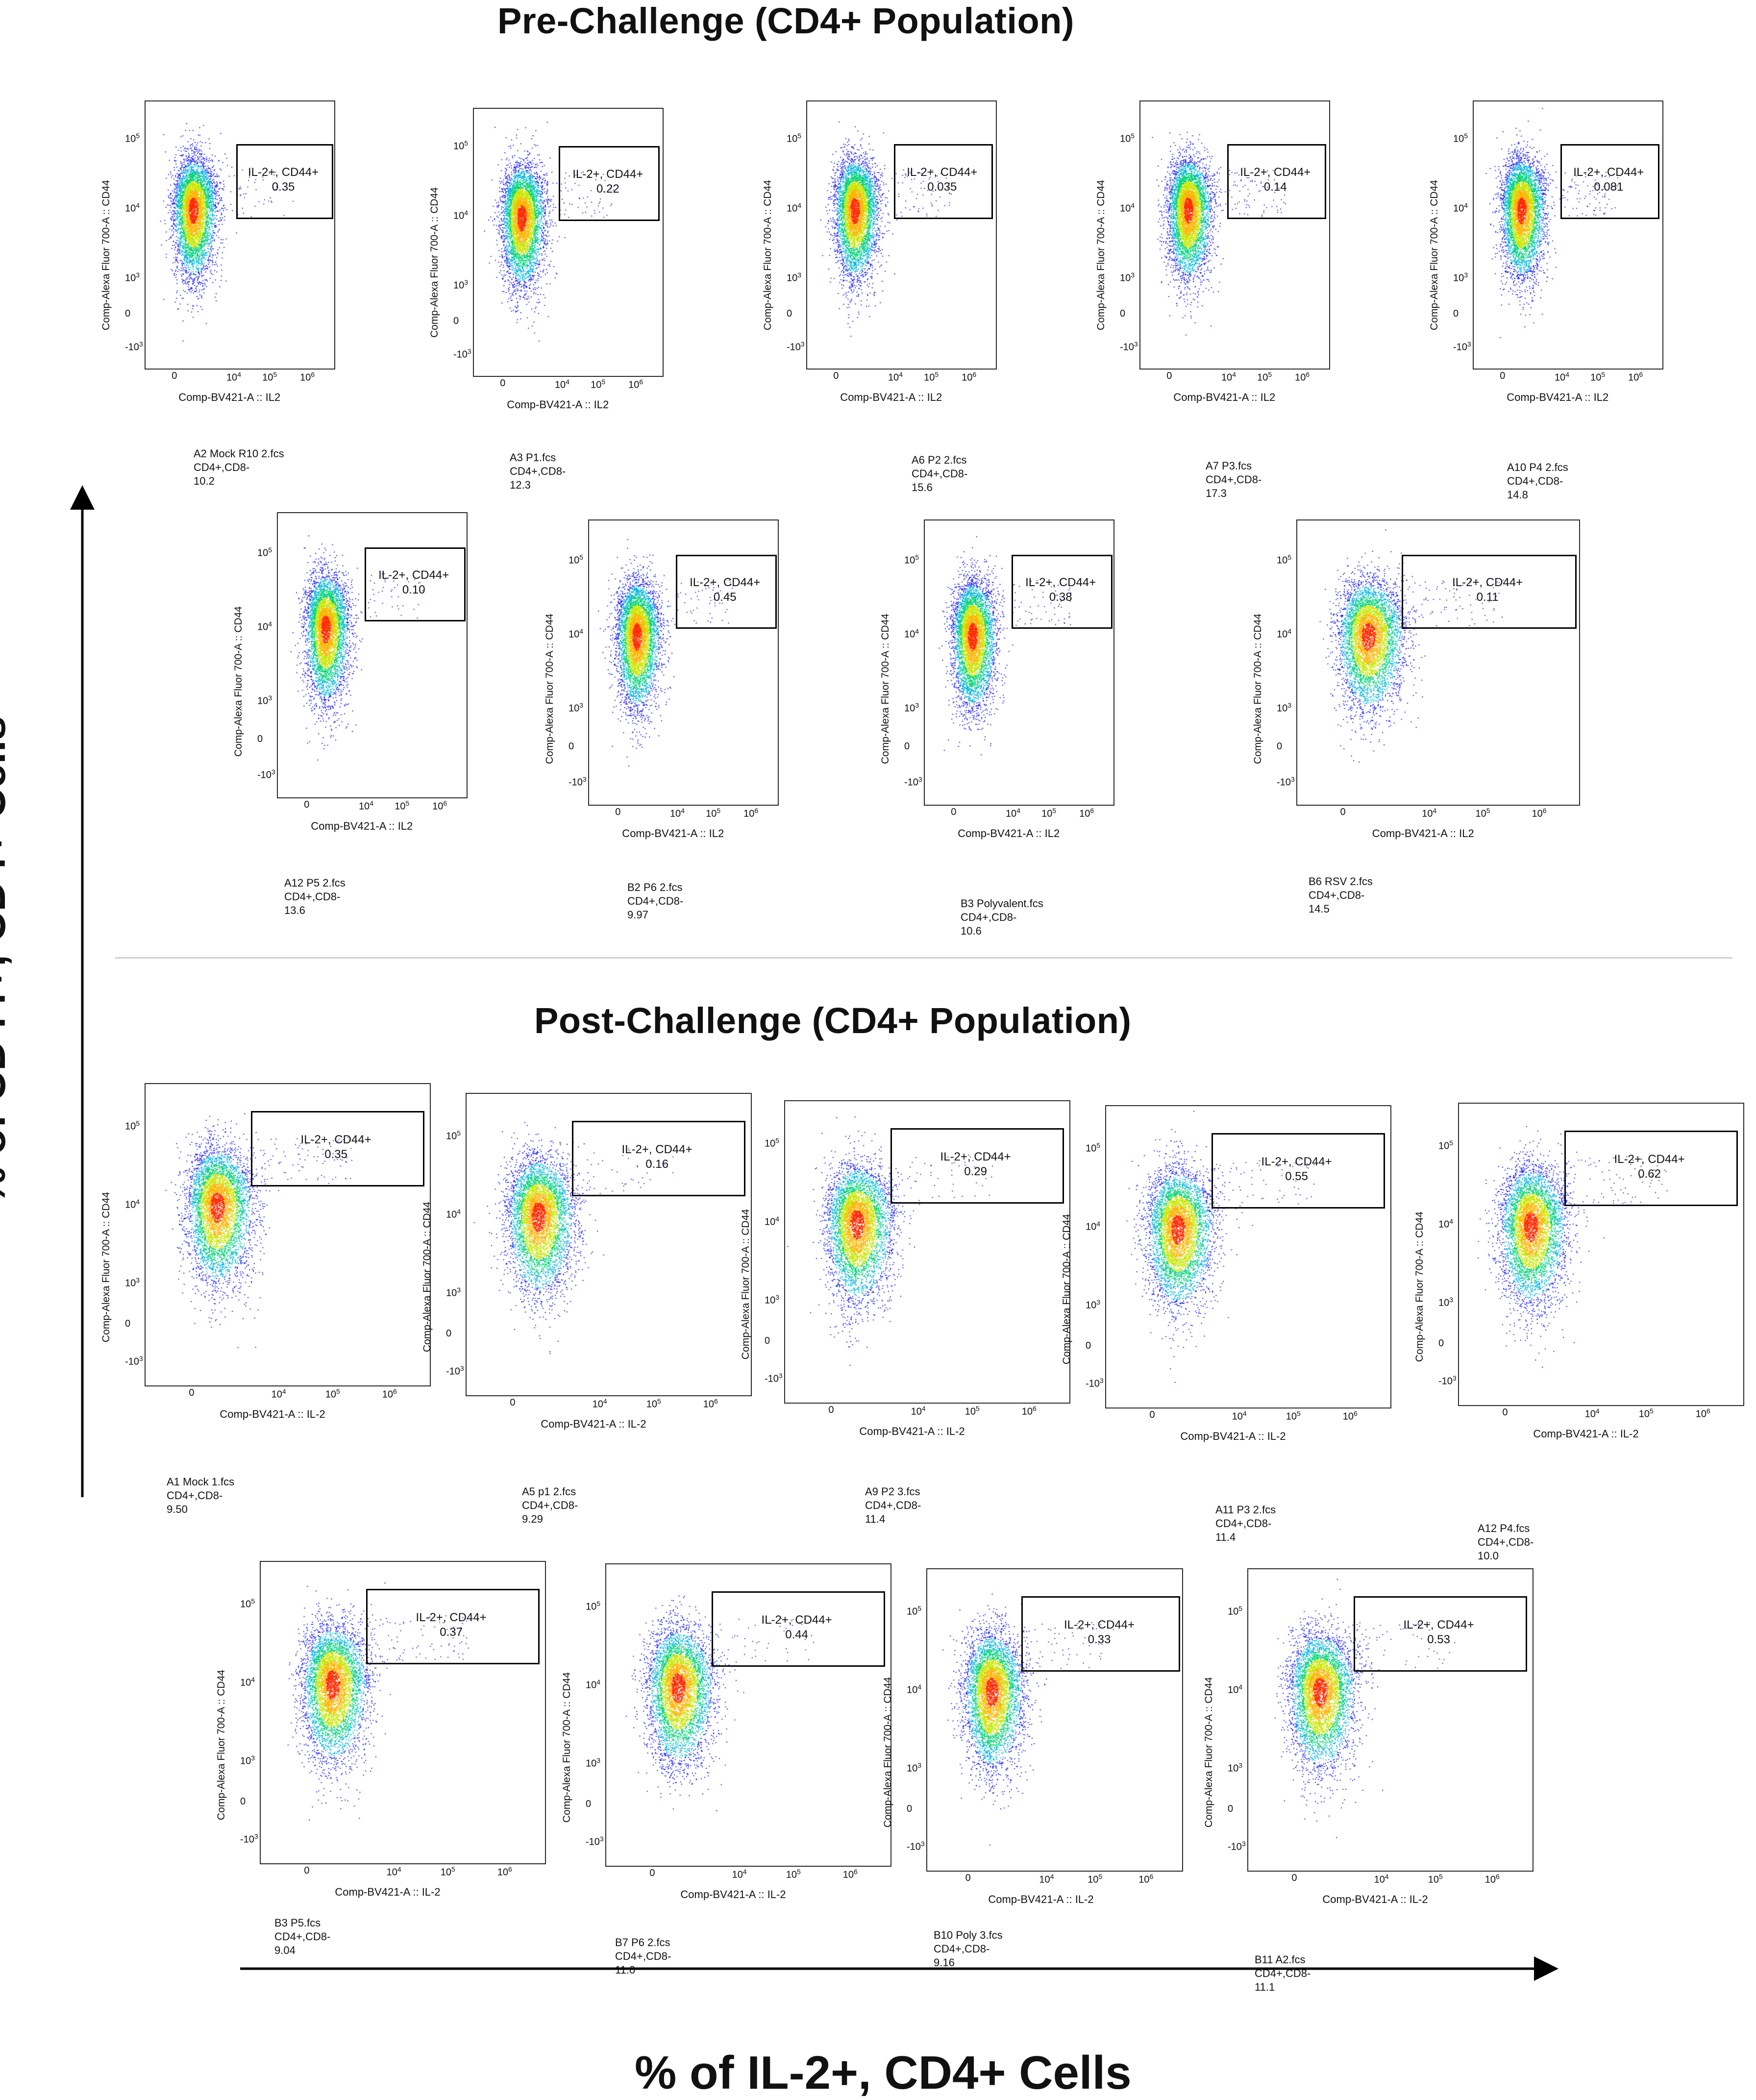 The image size is (1756, 2100). What do you see at coordinates (971, 931) in the screenshot?
I see `caption-population-value: 10.6` at bounding box center [971, 931].